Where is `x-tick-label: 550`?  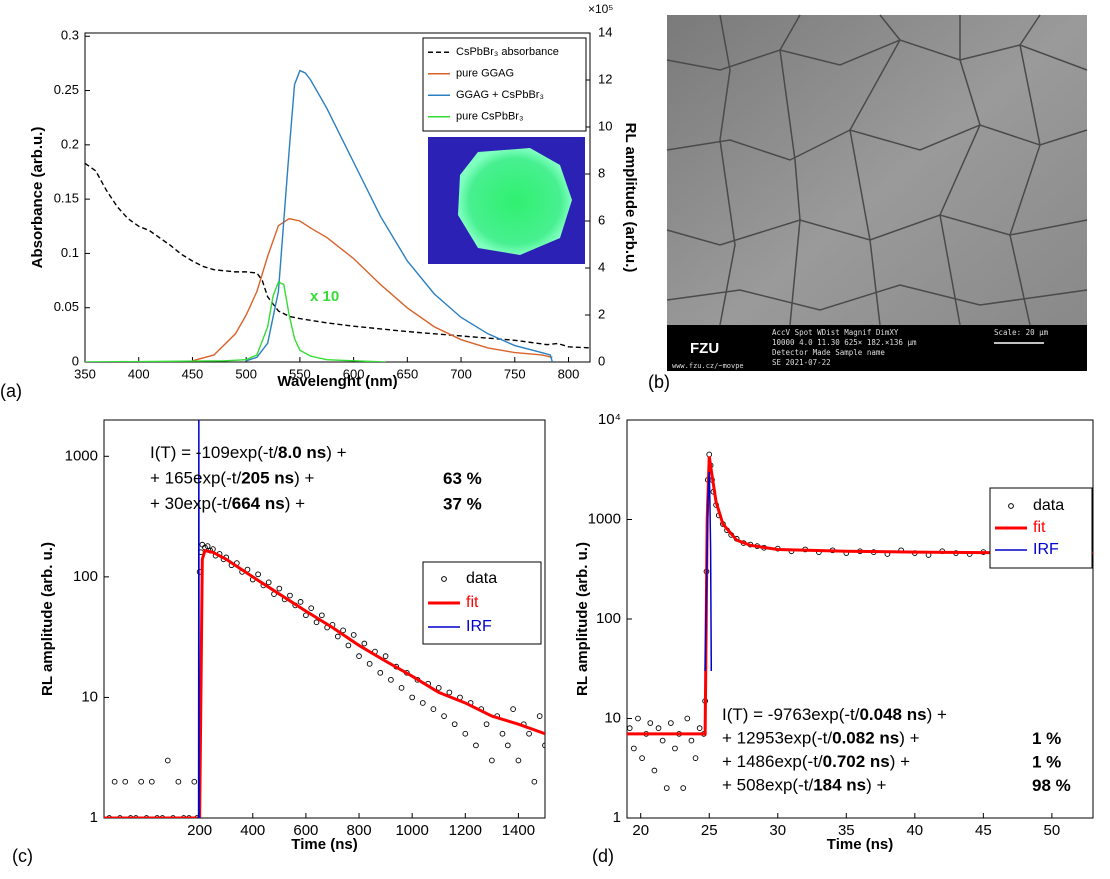 x-tick-label: 550 is located at coordinates (300, 373).